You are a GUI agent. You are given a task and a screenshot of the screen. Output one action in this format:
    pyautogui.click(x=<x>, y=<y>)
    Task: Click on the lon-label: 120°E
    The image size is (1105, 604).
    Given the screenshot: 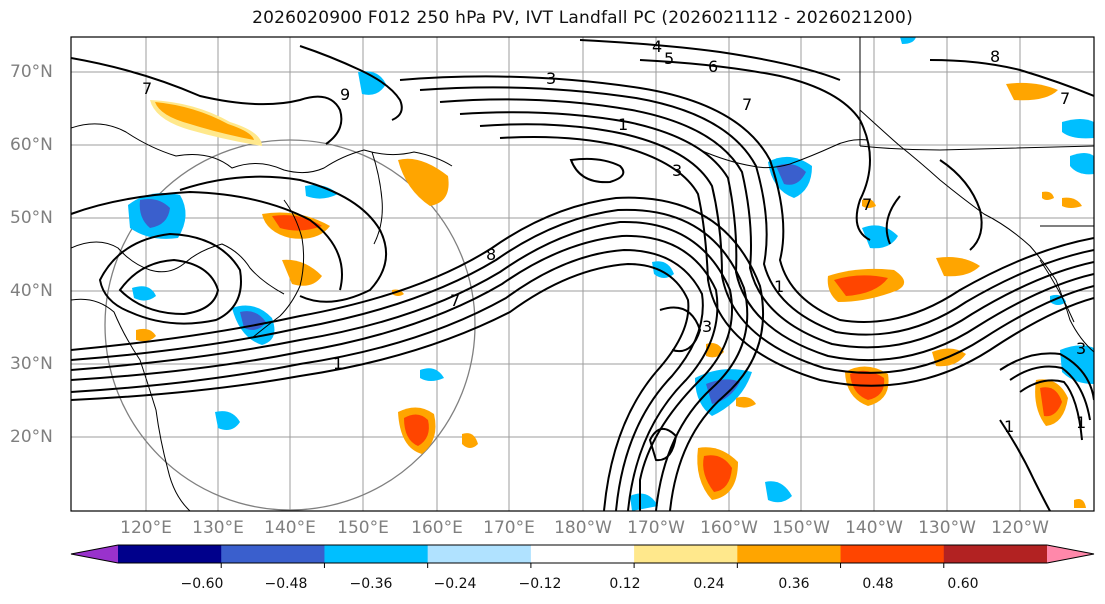 What is the action you would take?
    pyautogui.click(x=146, y=528)
    